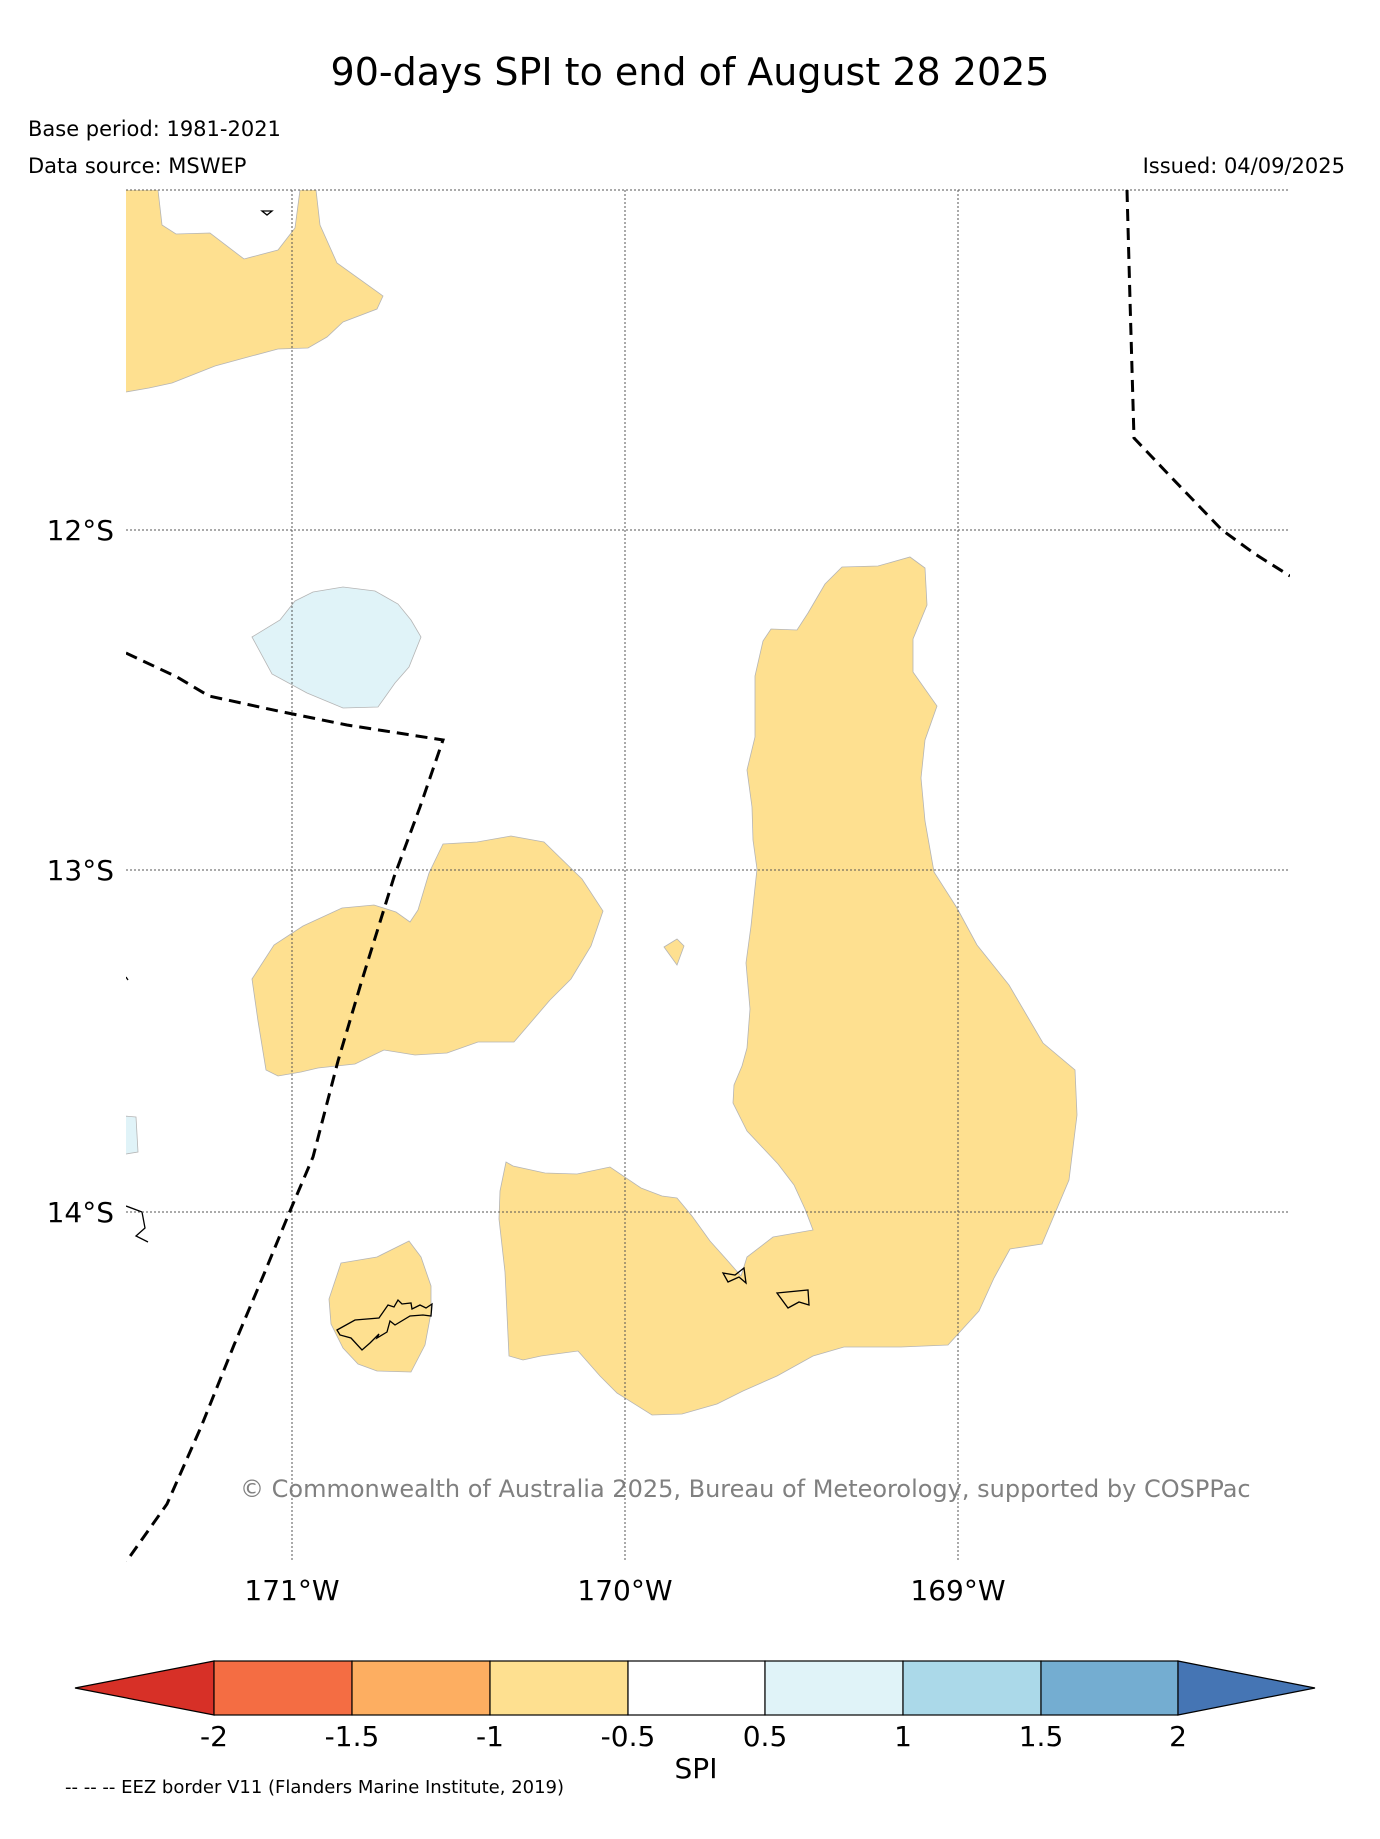  I want to click on data-source: Data source: MSWEP, so click(137, 166).